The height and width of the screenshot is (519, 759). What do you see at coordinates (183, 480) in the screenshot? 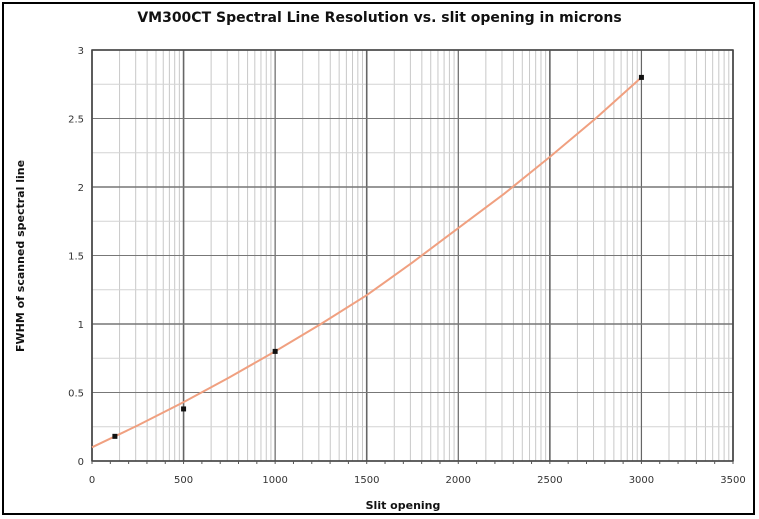
I see `x-tick-label: 500` at bounding box center [183, 480].